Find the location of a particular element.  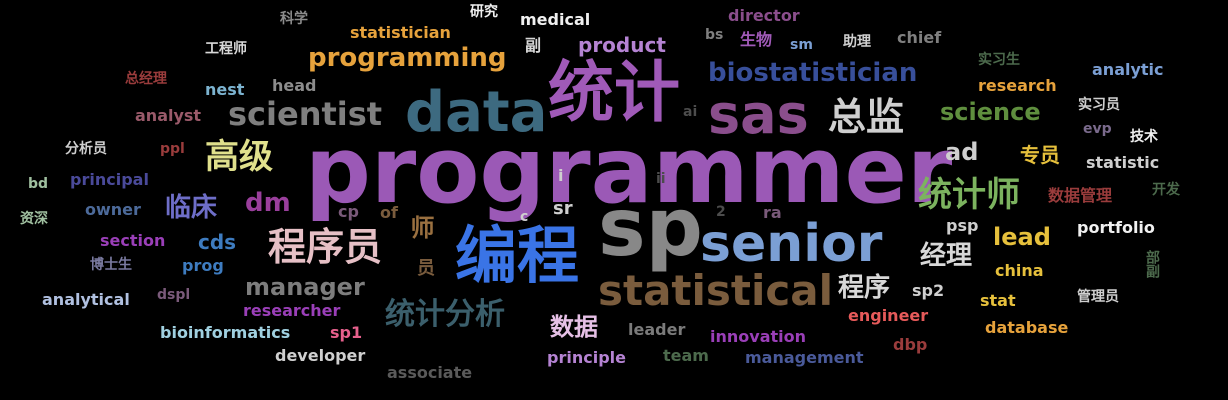

word-zh-32: 研究 is located at coordinates (484, 12).